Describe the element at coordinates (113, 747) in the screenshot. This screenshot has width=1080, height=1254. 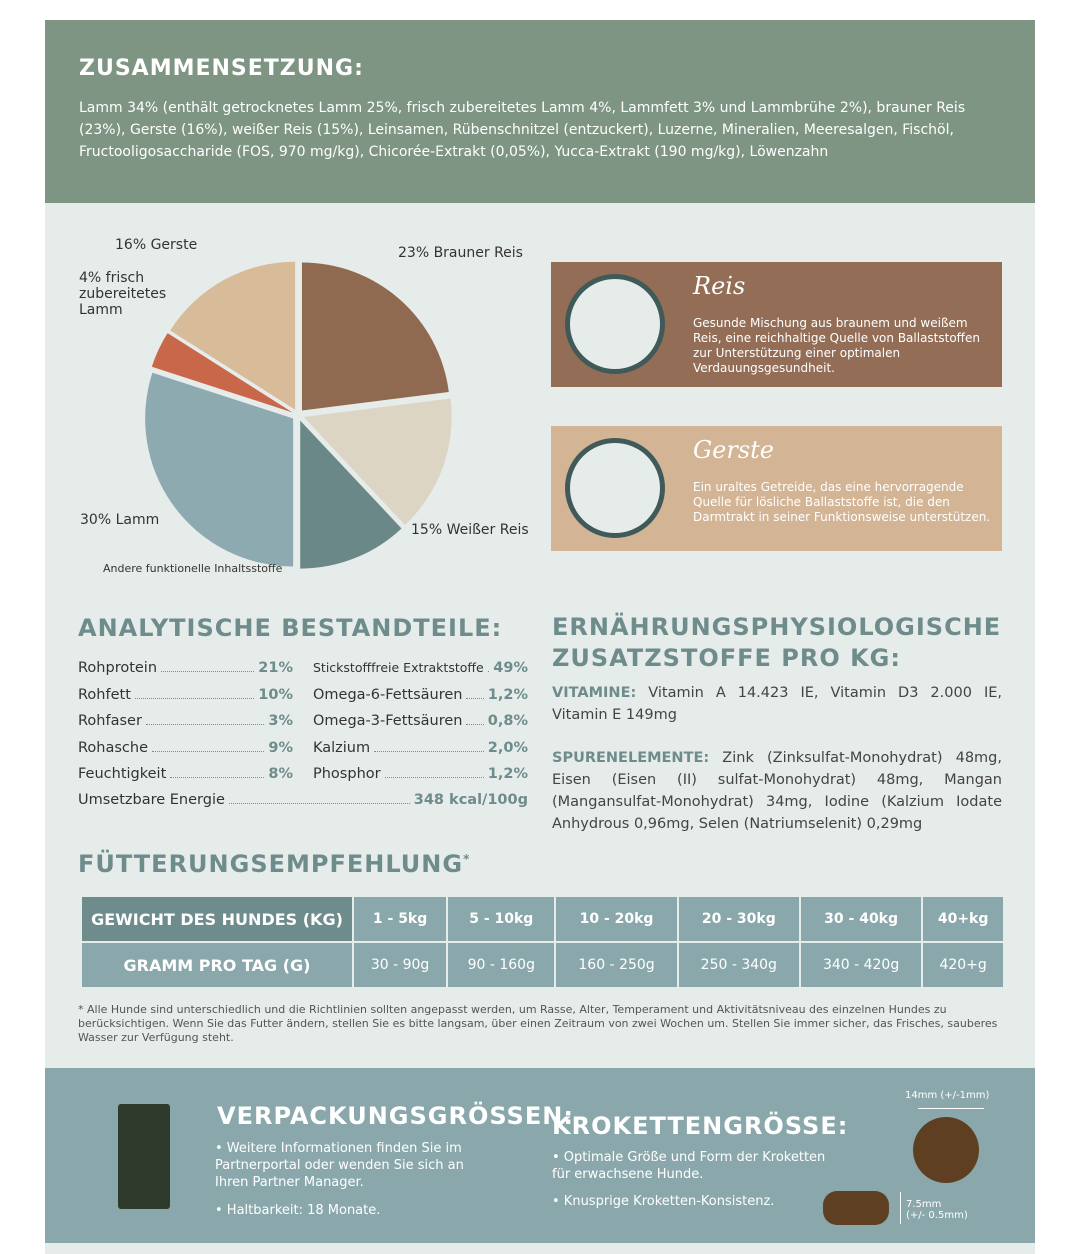
I see `analytic-label: Rohasche` at that location.